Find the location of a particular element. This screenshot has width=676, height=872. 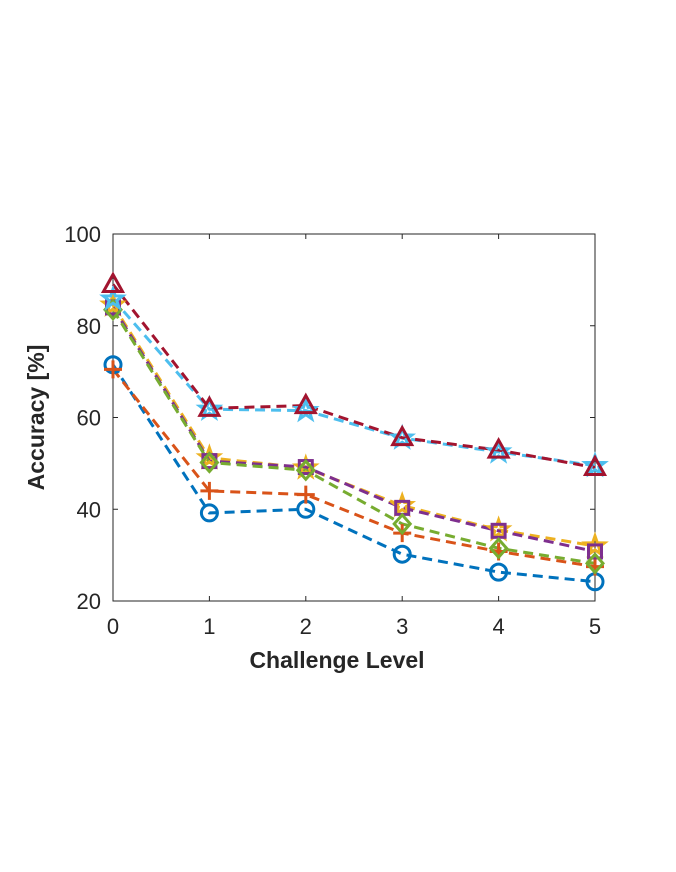

x-tick-label: 4 is located at coordinates (498, 626).